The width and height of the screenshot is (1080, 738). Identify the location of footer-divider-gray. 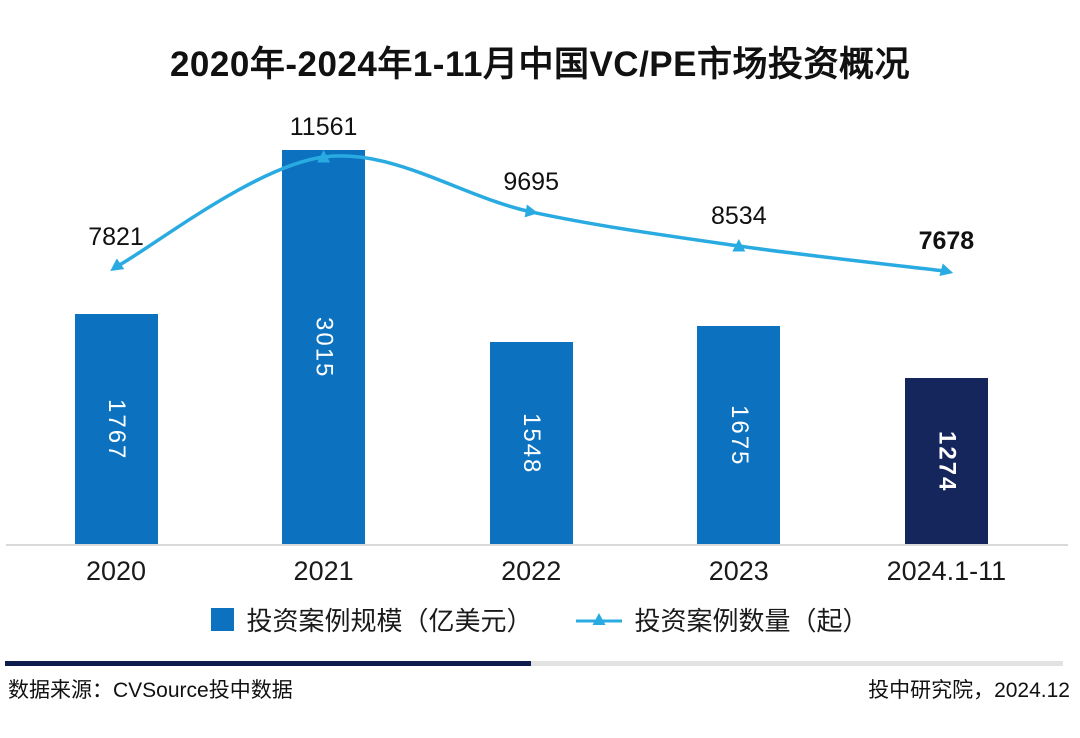
(796, 663).